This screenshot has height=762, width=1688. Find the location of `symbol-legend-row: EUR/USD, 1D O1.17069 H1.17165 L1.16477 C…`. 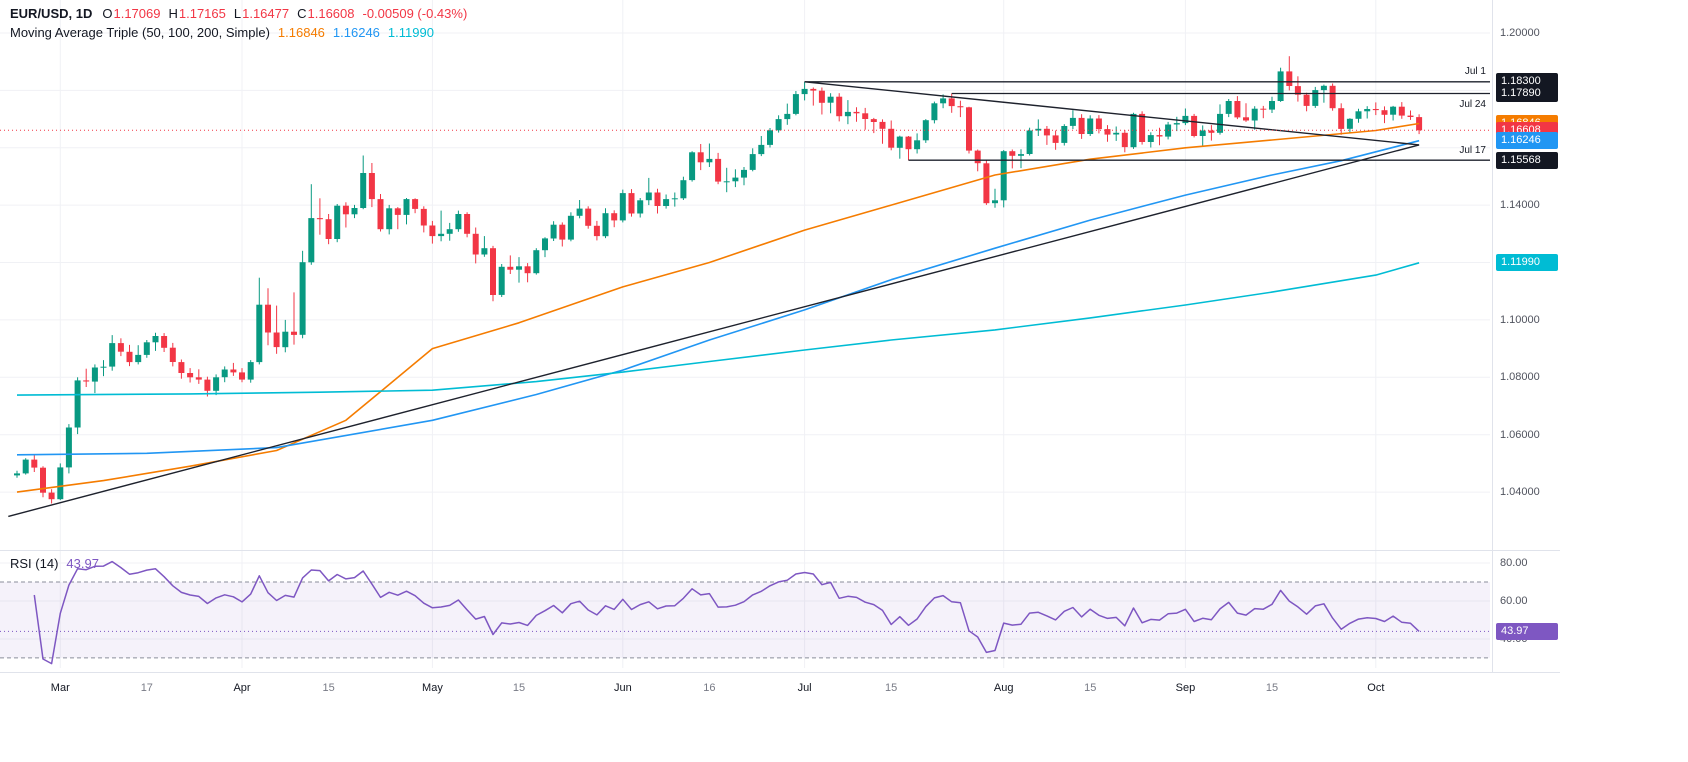

symbol-legend-row: EUR/USD, 1D O1.17069 H1.17165 L1.16477 C… is located at coordinates (238, 15).